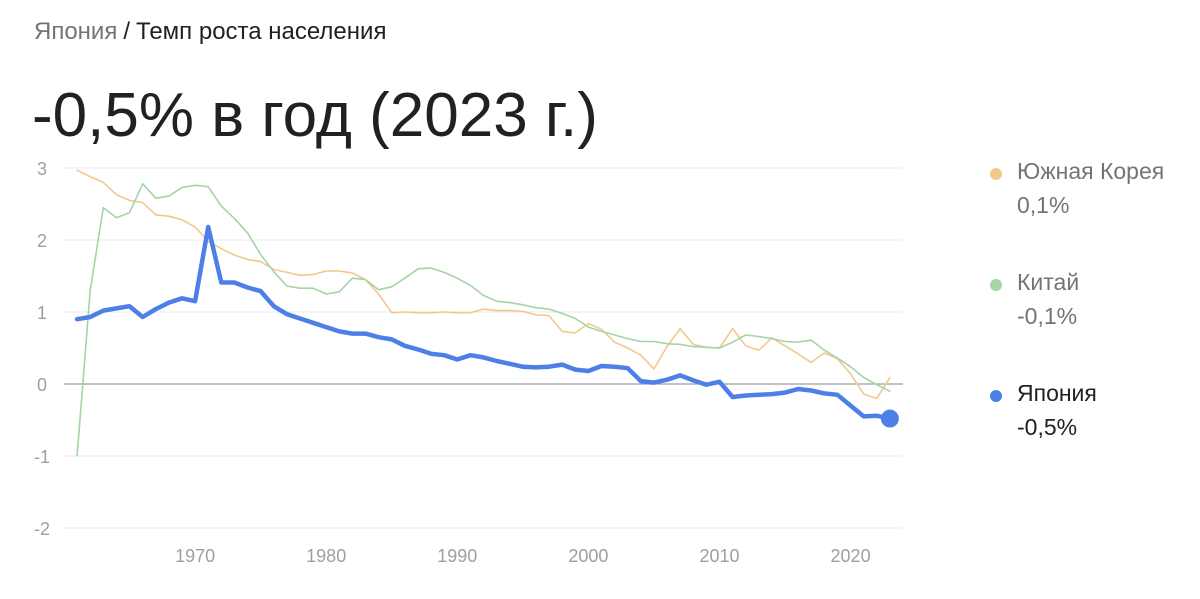 This screenshot has width=1200, height=599. I want to click on legend-dot-japan, so click(996, 396).